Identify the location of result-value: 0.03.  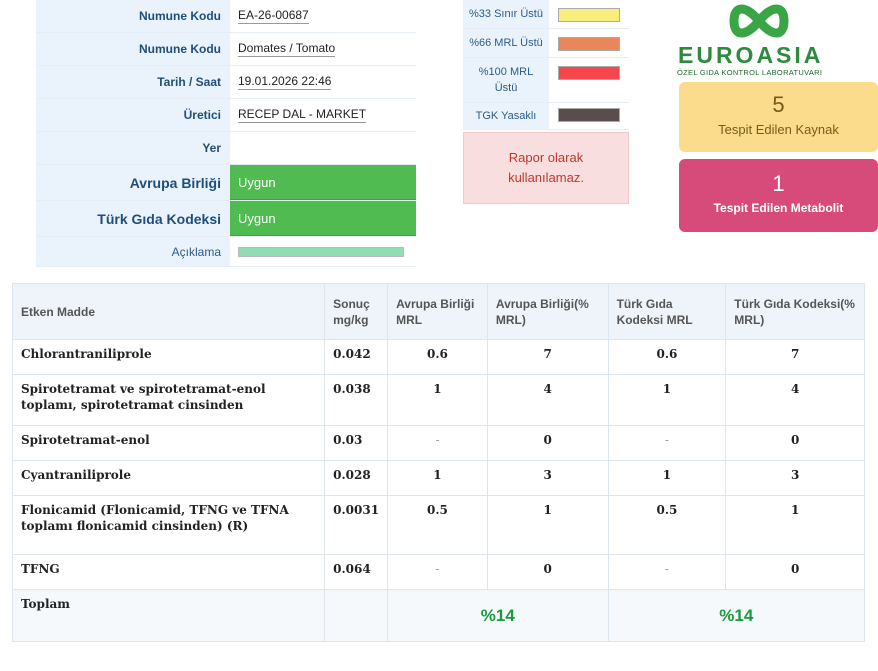
(356, 443).